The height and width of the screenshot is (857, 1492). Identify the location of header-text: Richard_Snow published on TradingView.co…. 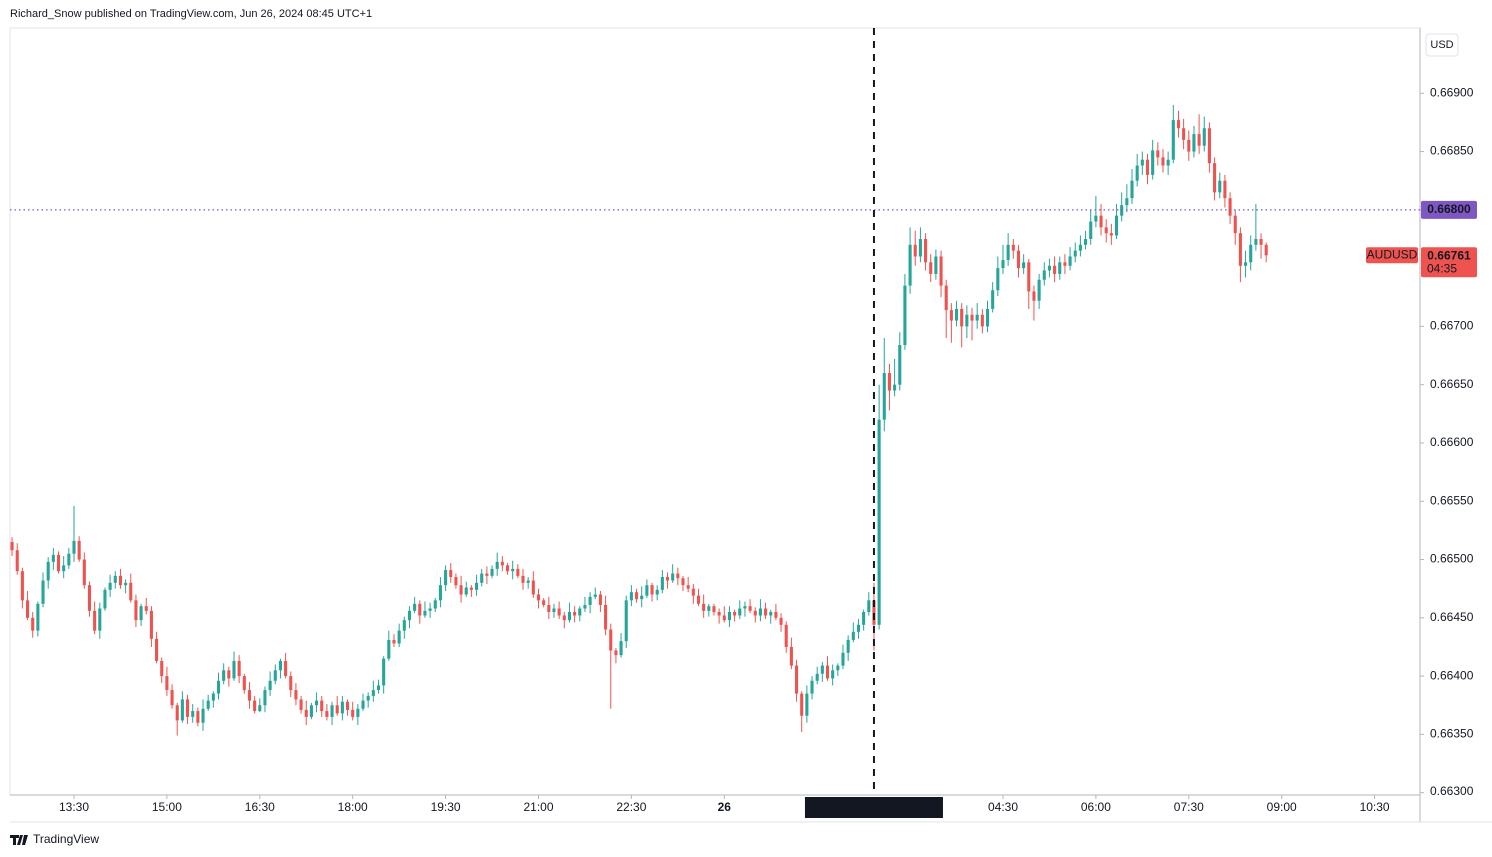
(191, 14).